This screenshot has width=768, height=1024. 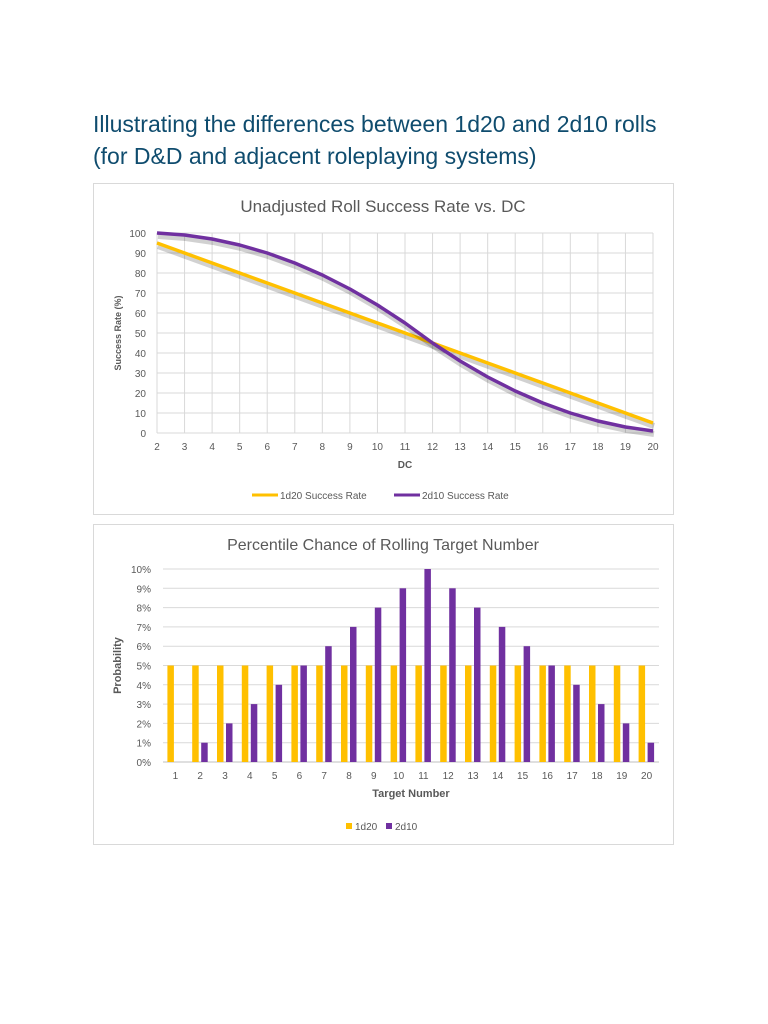 What do you see at coordinates (157, 447) in the screenshot?
I see `x-tick-label: 2` at bounding box center [157, 447].